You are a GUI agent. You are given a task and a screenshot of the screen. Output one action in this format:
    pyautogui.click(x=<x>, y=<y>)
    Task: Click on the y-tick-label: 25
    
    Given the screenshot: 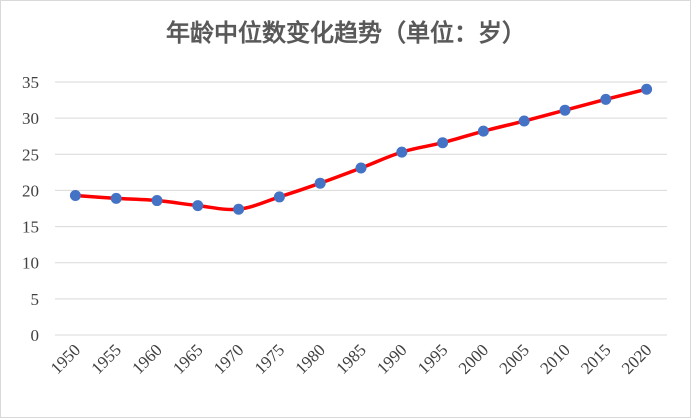 What is the action you would take?
    pyautogui.click(x=30, y=154)
    